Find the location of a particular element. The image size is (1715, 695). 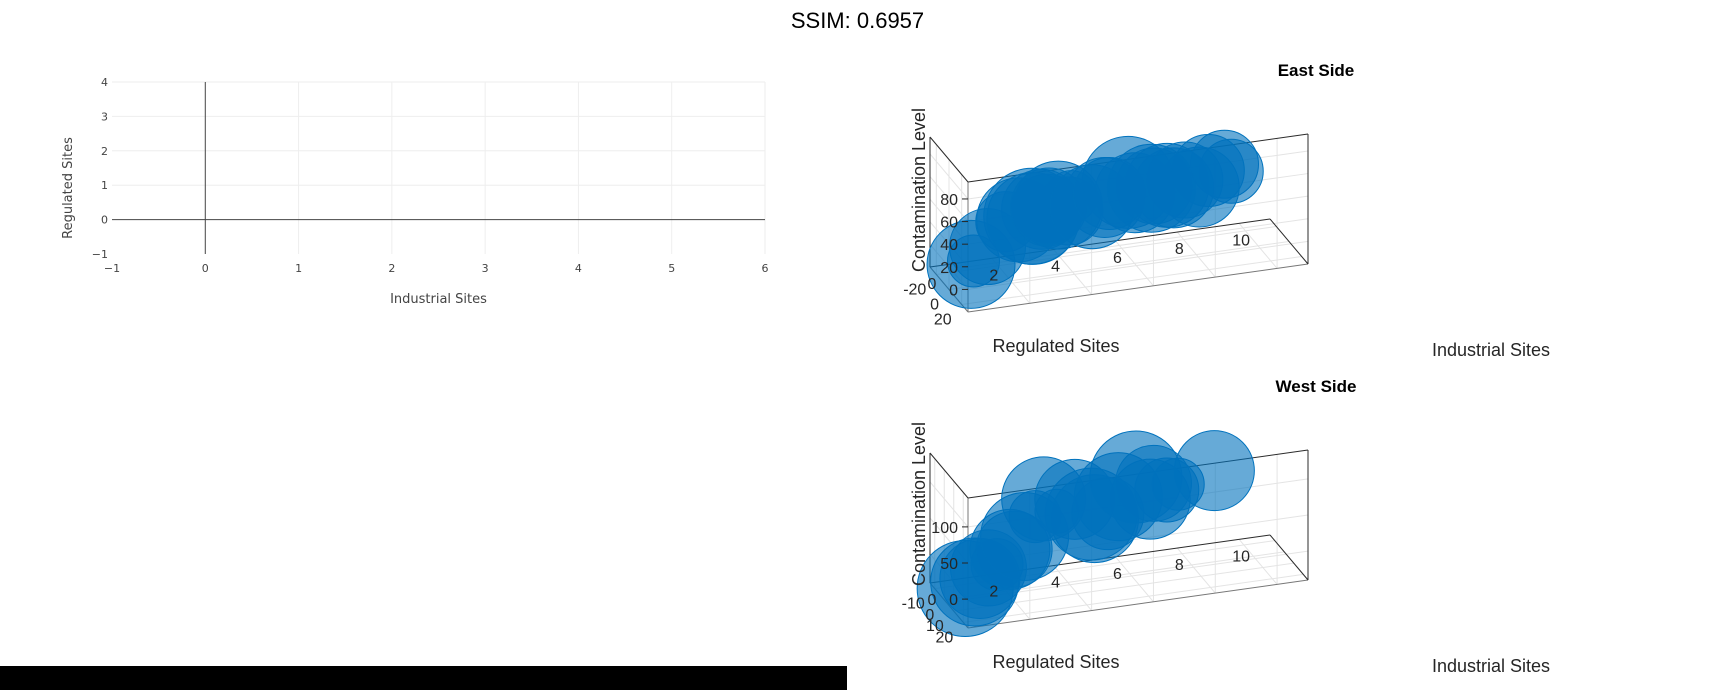

y-tick-label: -20 is located at coordinates (914, 290).